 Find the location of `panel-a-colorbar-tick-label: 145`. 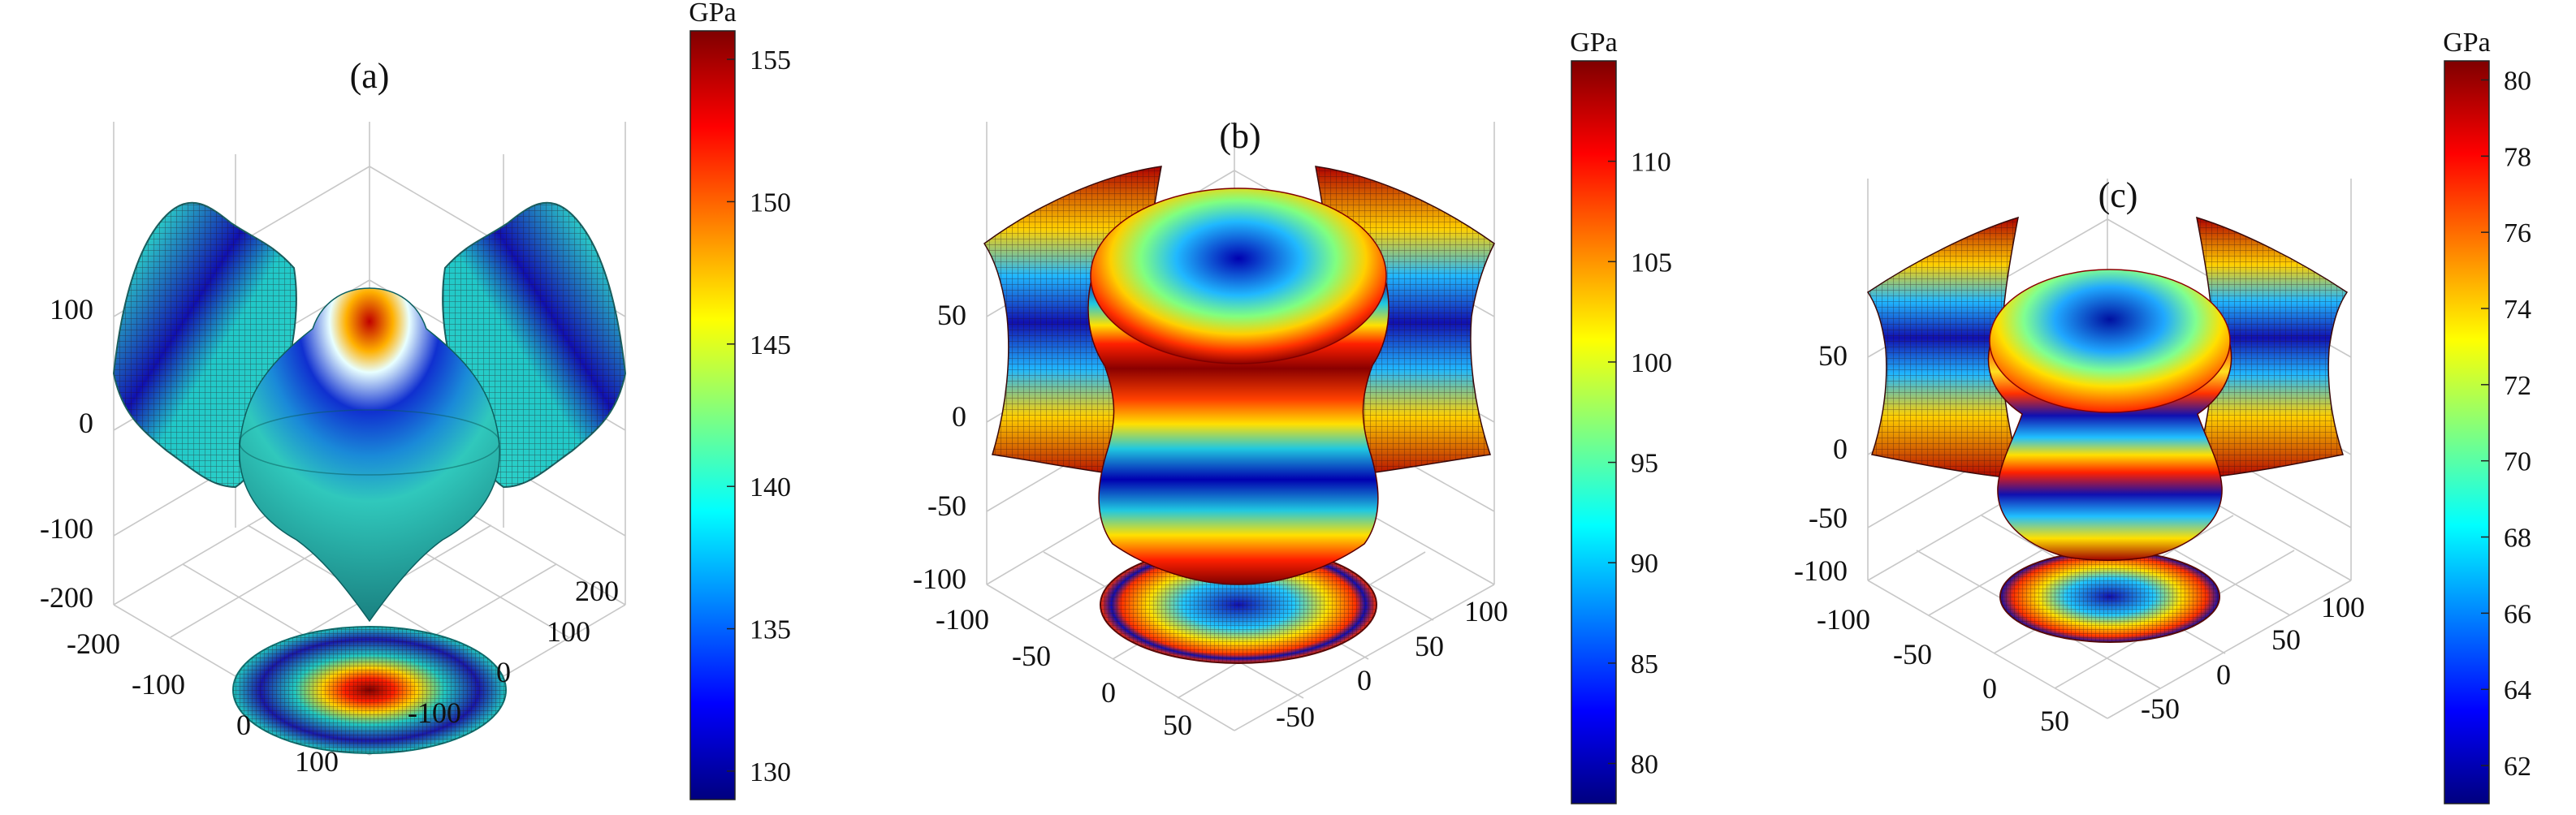

panel-a-colorbar-tick-label: 145 is located at coordinates (771, 345).